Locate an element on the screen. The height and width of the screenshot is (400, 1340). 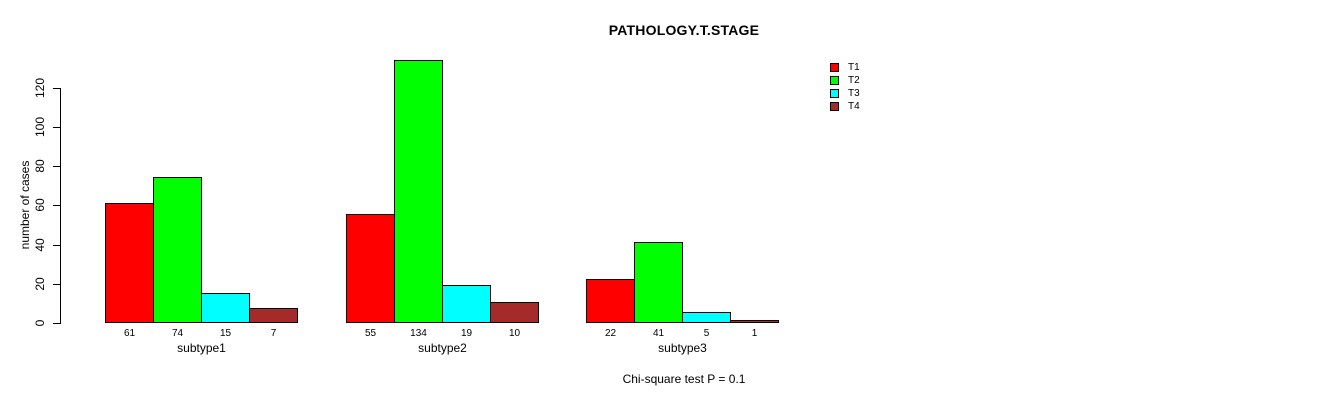
y-tick-label-80: 80 is located at coordinates (40, 166).